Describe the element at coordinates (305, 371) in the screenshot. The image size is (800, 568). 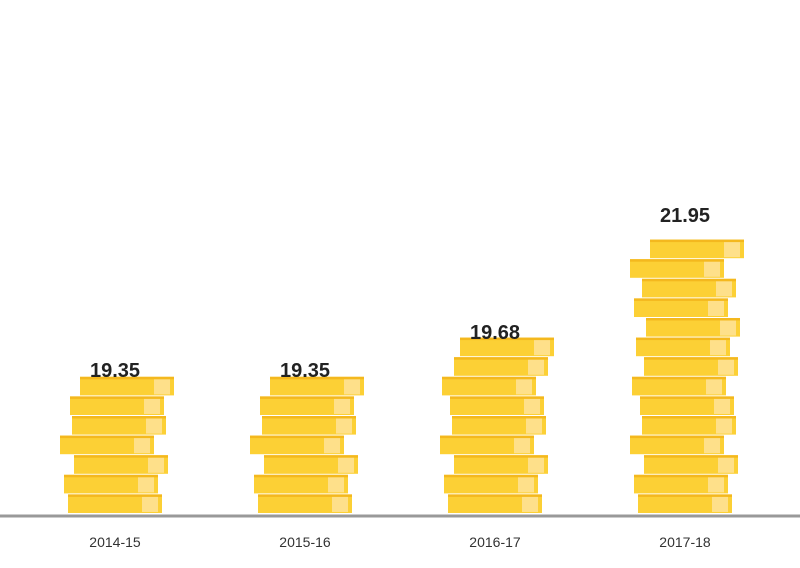
I see `value-label-2015-16: 19.35` at that location.